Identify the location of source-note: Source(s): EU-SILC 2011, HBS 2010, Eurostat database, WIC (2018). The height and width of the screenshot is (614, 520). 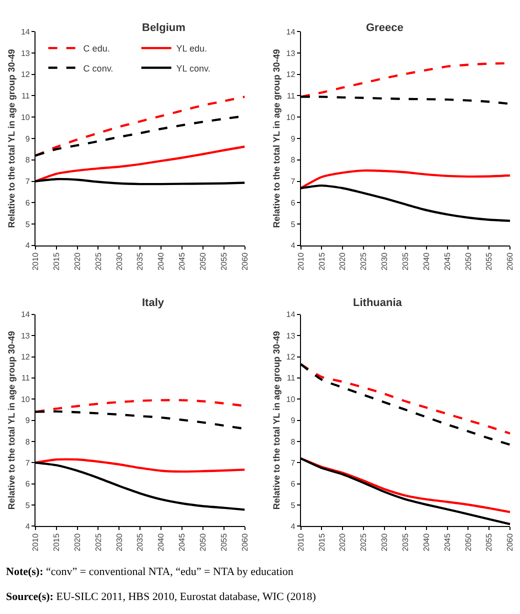
(161, 597).